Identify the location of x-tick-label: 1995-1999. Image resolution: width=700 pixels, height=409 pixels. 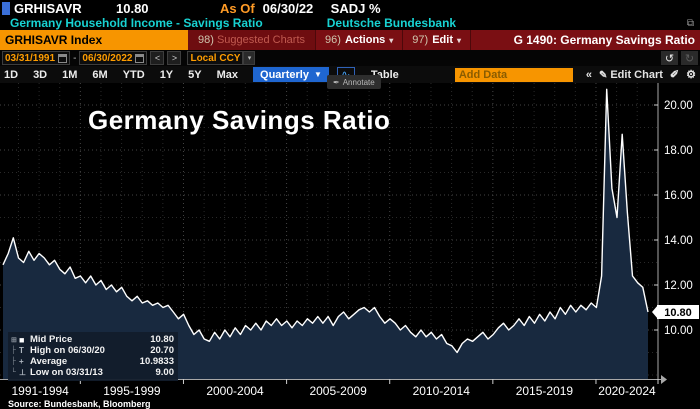
(132, 391).